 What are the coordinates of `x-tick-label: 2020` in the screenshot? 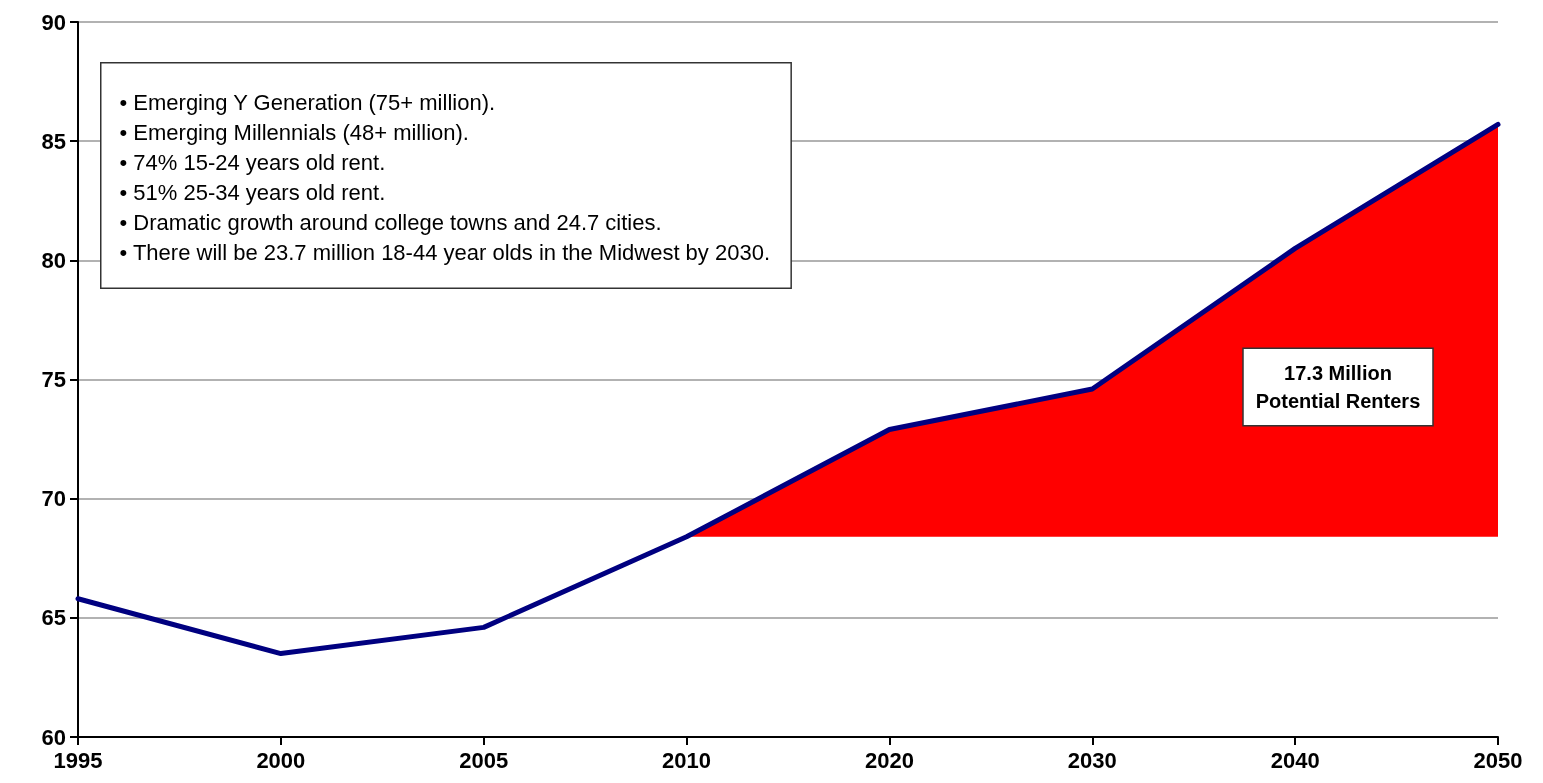 It's located at (889, 760).